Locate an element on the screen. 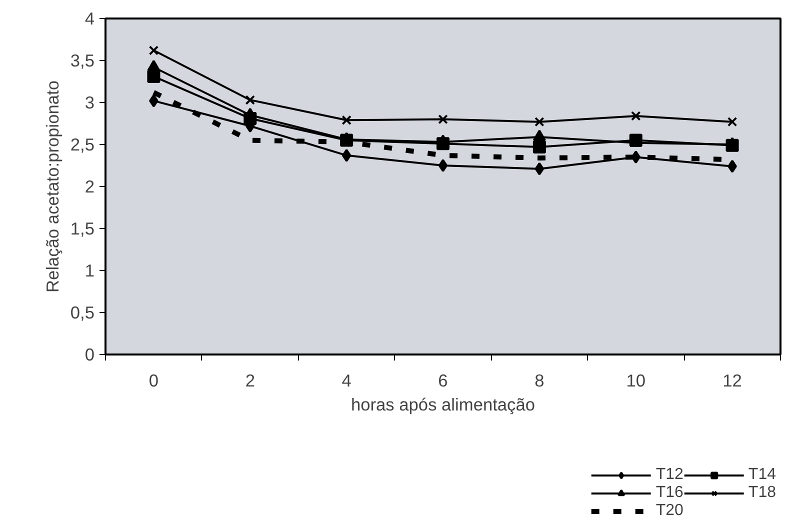 This screenshot has height=524, width=800. y-tick-label: 0,5 is located at coordinates (82, 312).